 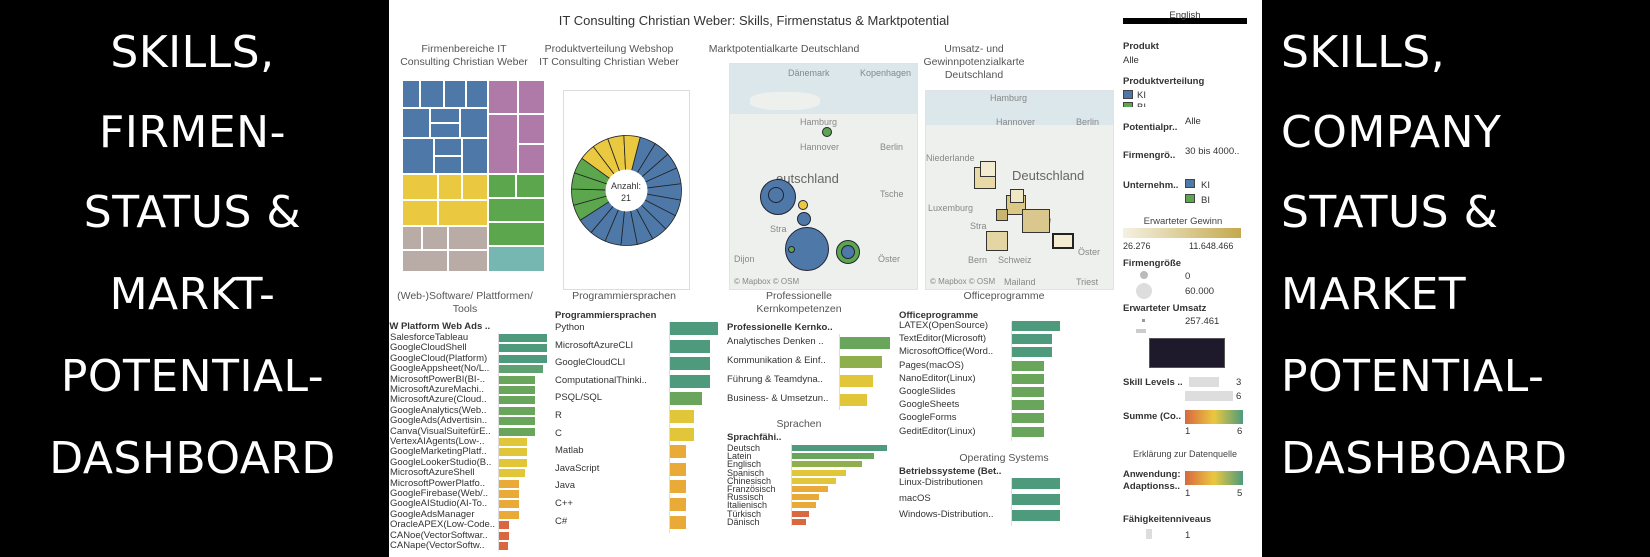 What do you see at coordinates (943, 339) in the screenshot?
I see `office-row-label: TextEditor(Microsoft)` at bounding box center [943, 339].